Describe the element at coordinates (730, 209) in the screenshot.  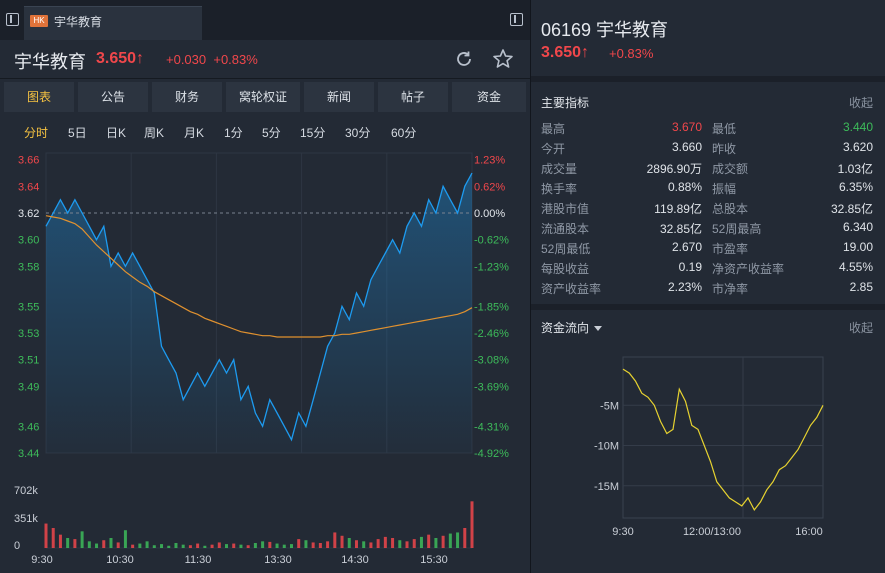
I see `indicator-label: 总股本` at that location.